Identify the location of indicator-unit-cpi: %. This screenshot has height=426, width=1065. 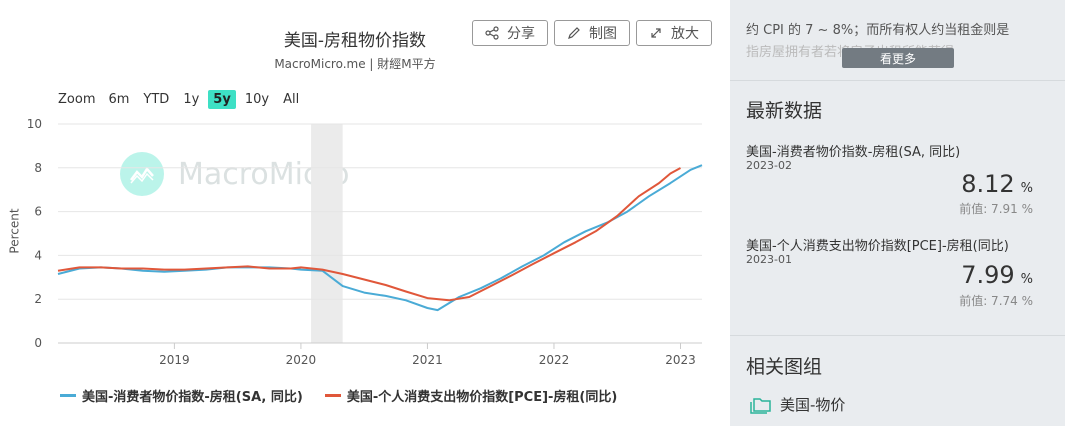
(1026, 188).